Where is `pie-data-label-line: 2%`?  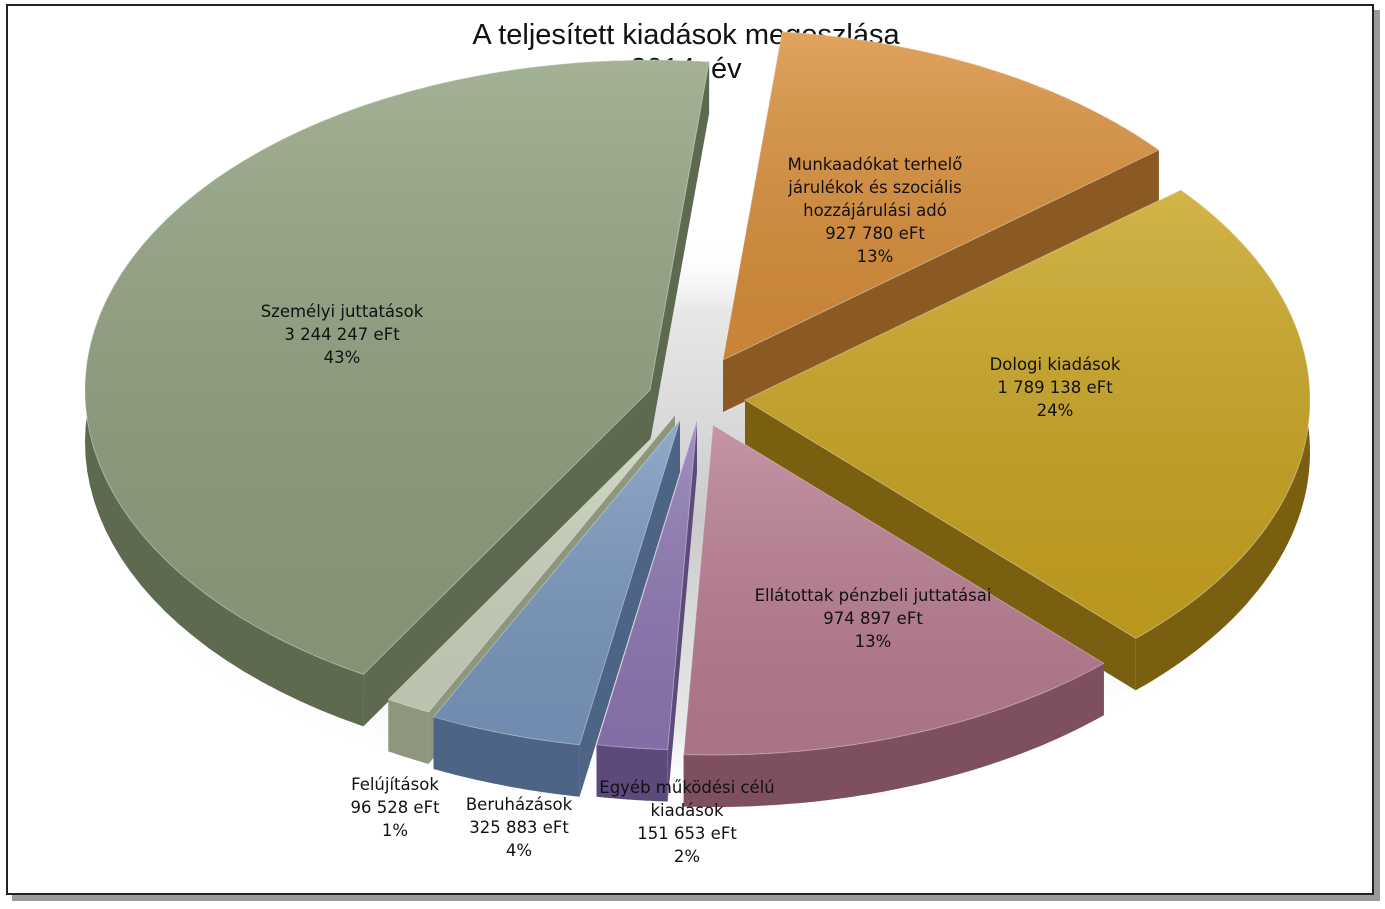 pie-data-label-line: 2% is located at coordinates (687, 856).